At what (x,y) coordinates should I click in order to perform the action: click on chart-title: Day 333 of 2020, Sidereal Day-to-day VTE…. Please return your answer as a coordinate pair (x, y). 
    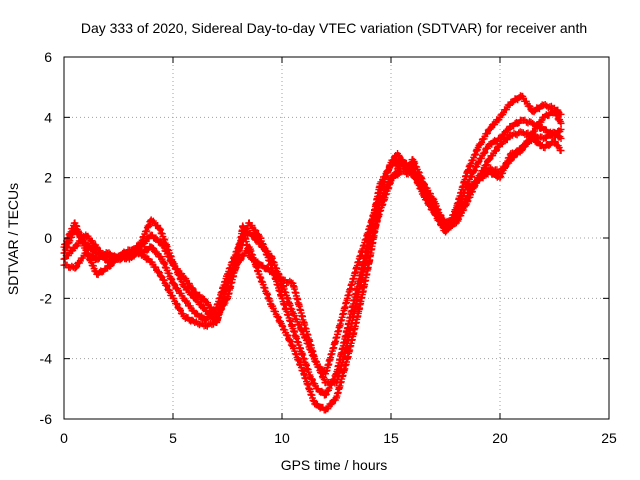
    Looking at the image, I should click on (334, 28).